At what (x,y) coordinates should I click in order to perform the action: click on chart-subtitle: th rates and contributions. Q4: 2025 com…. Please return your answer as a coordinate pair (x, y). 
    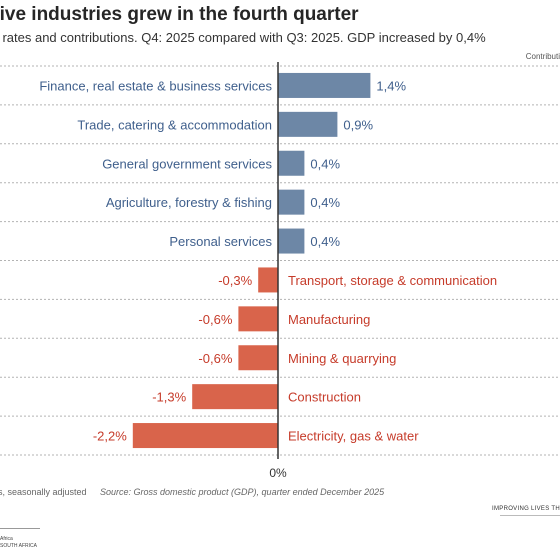
    Looking at the image, I should click on (243, 37).